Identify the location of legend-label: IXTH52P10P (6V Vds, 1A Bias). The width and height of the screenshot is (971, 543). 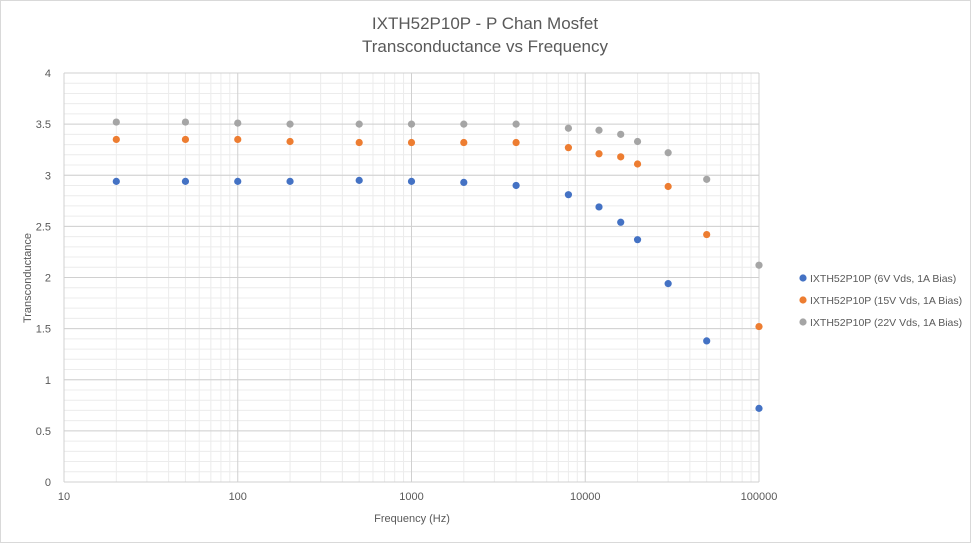
(883, 279).